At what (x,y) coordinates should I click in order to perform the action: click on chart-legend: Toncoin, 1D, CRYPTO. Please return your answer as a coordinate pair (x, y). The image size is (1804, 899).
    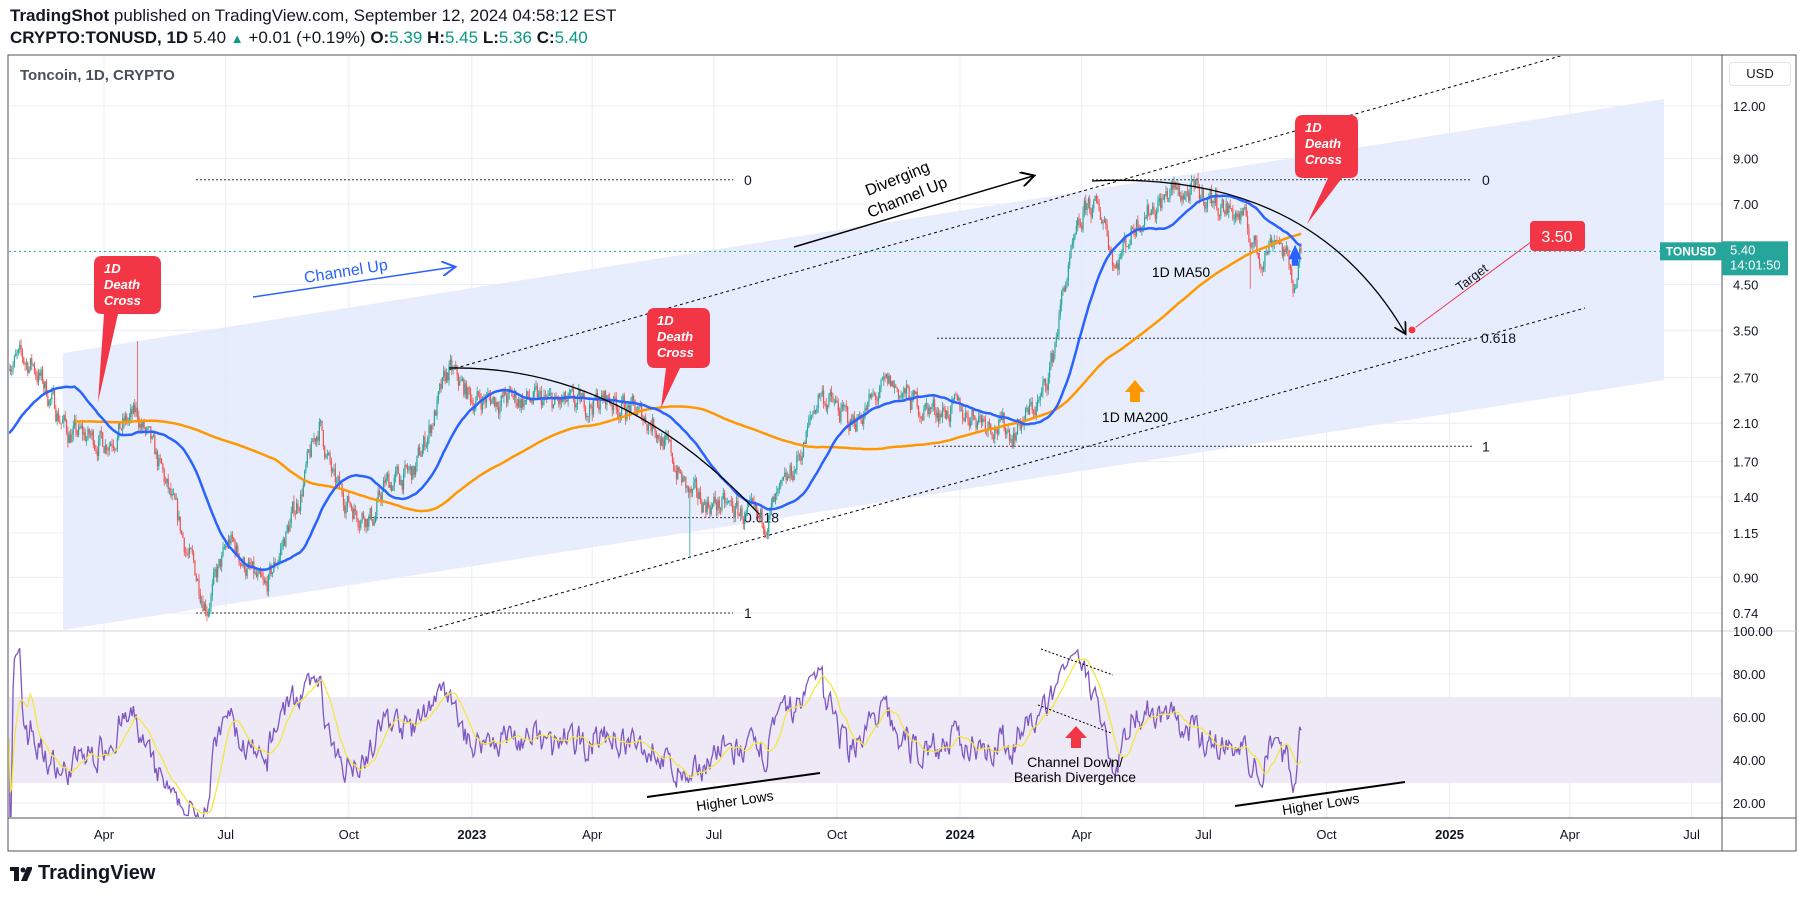
    Looking at the image, I should click on (97, 75).